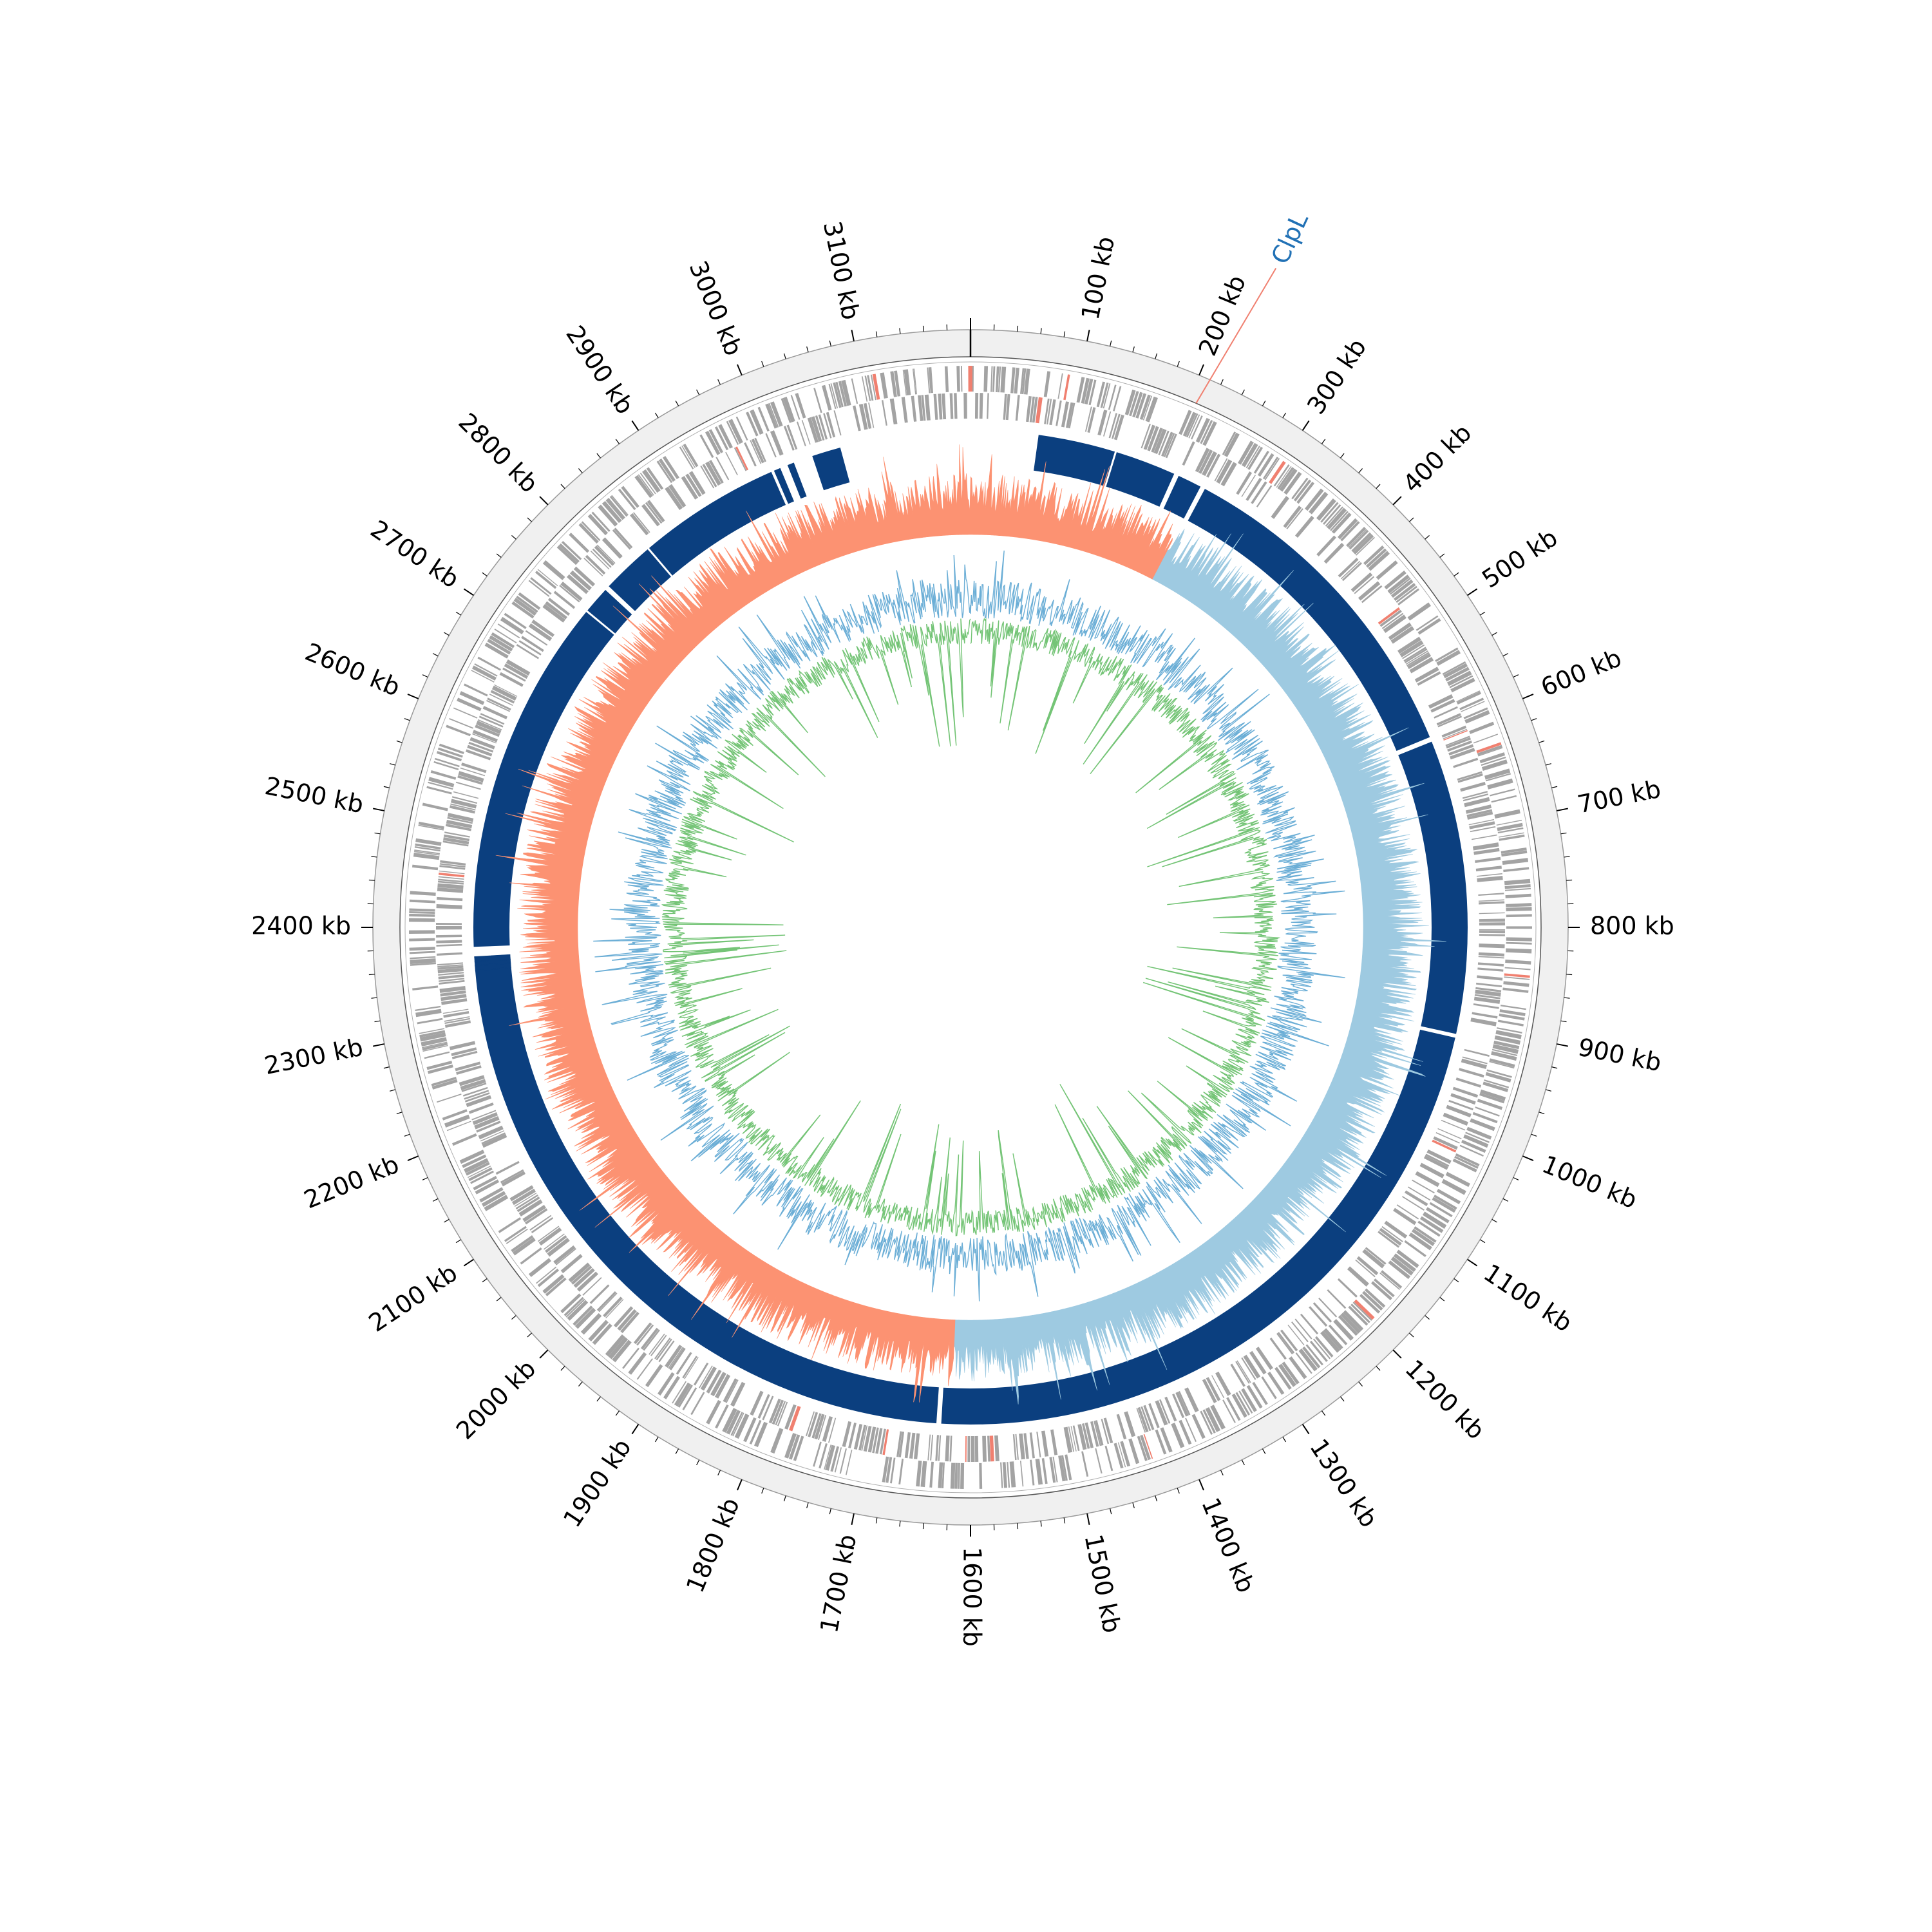 The width and height of the screenshot is (1932, 1932). Describe the element at coordinates (1437, 459) in the screenshot. I see `ruler-tick-label: 400 kb` at that location.